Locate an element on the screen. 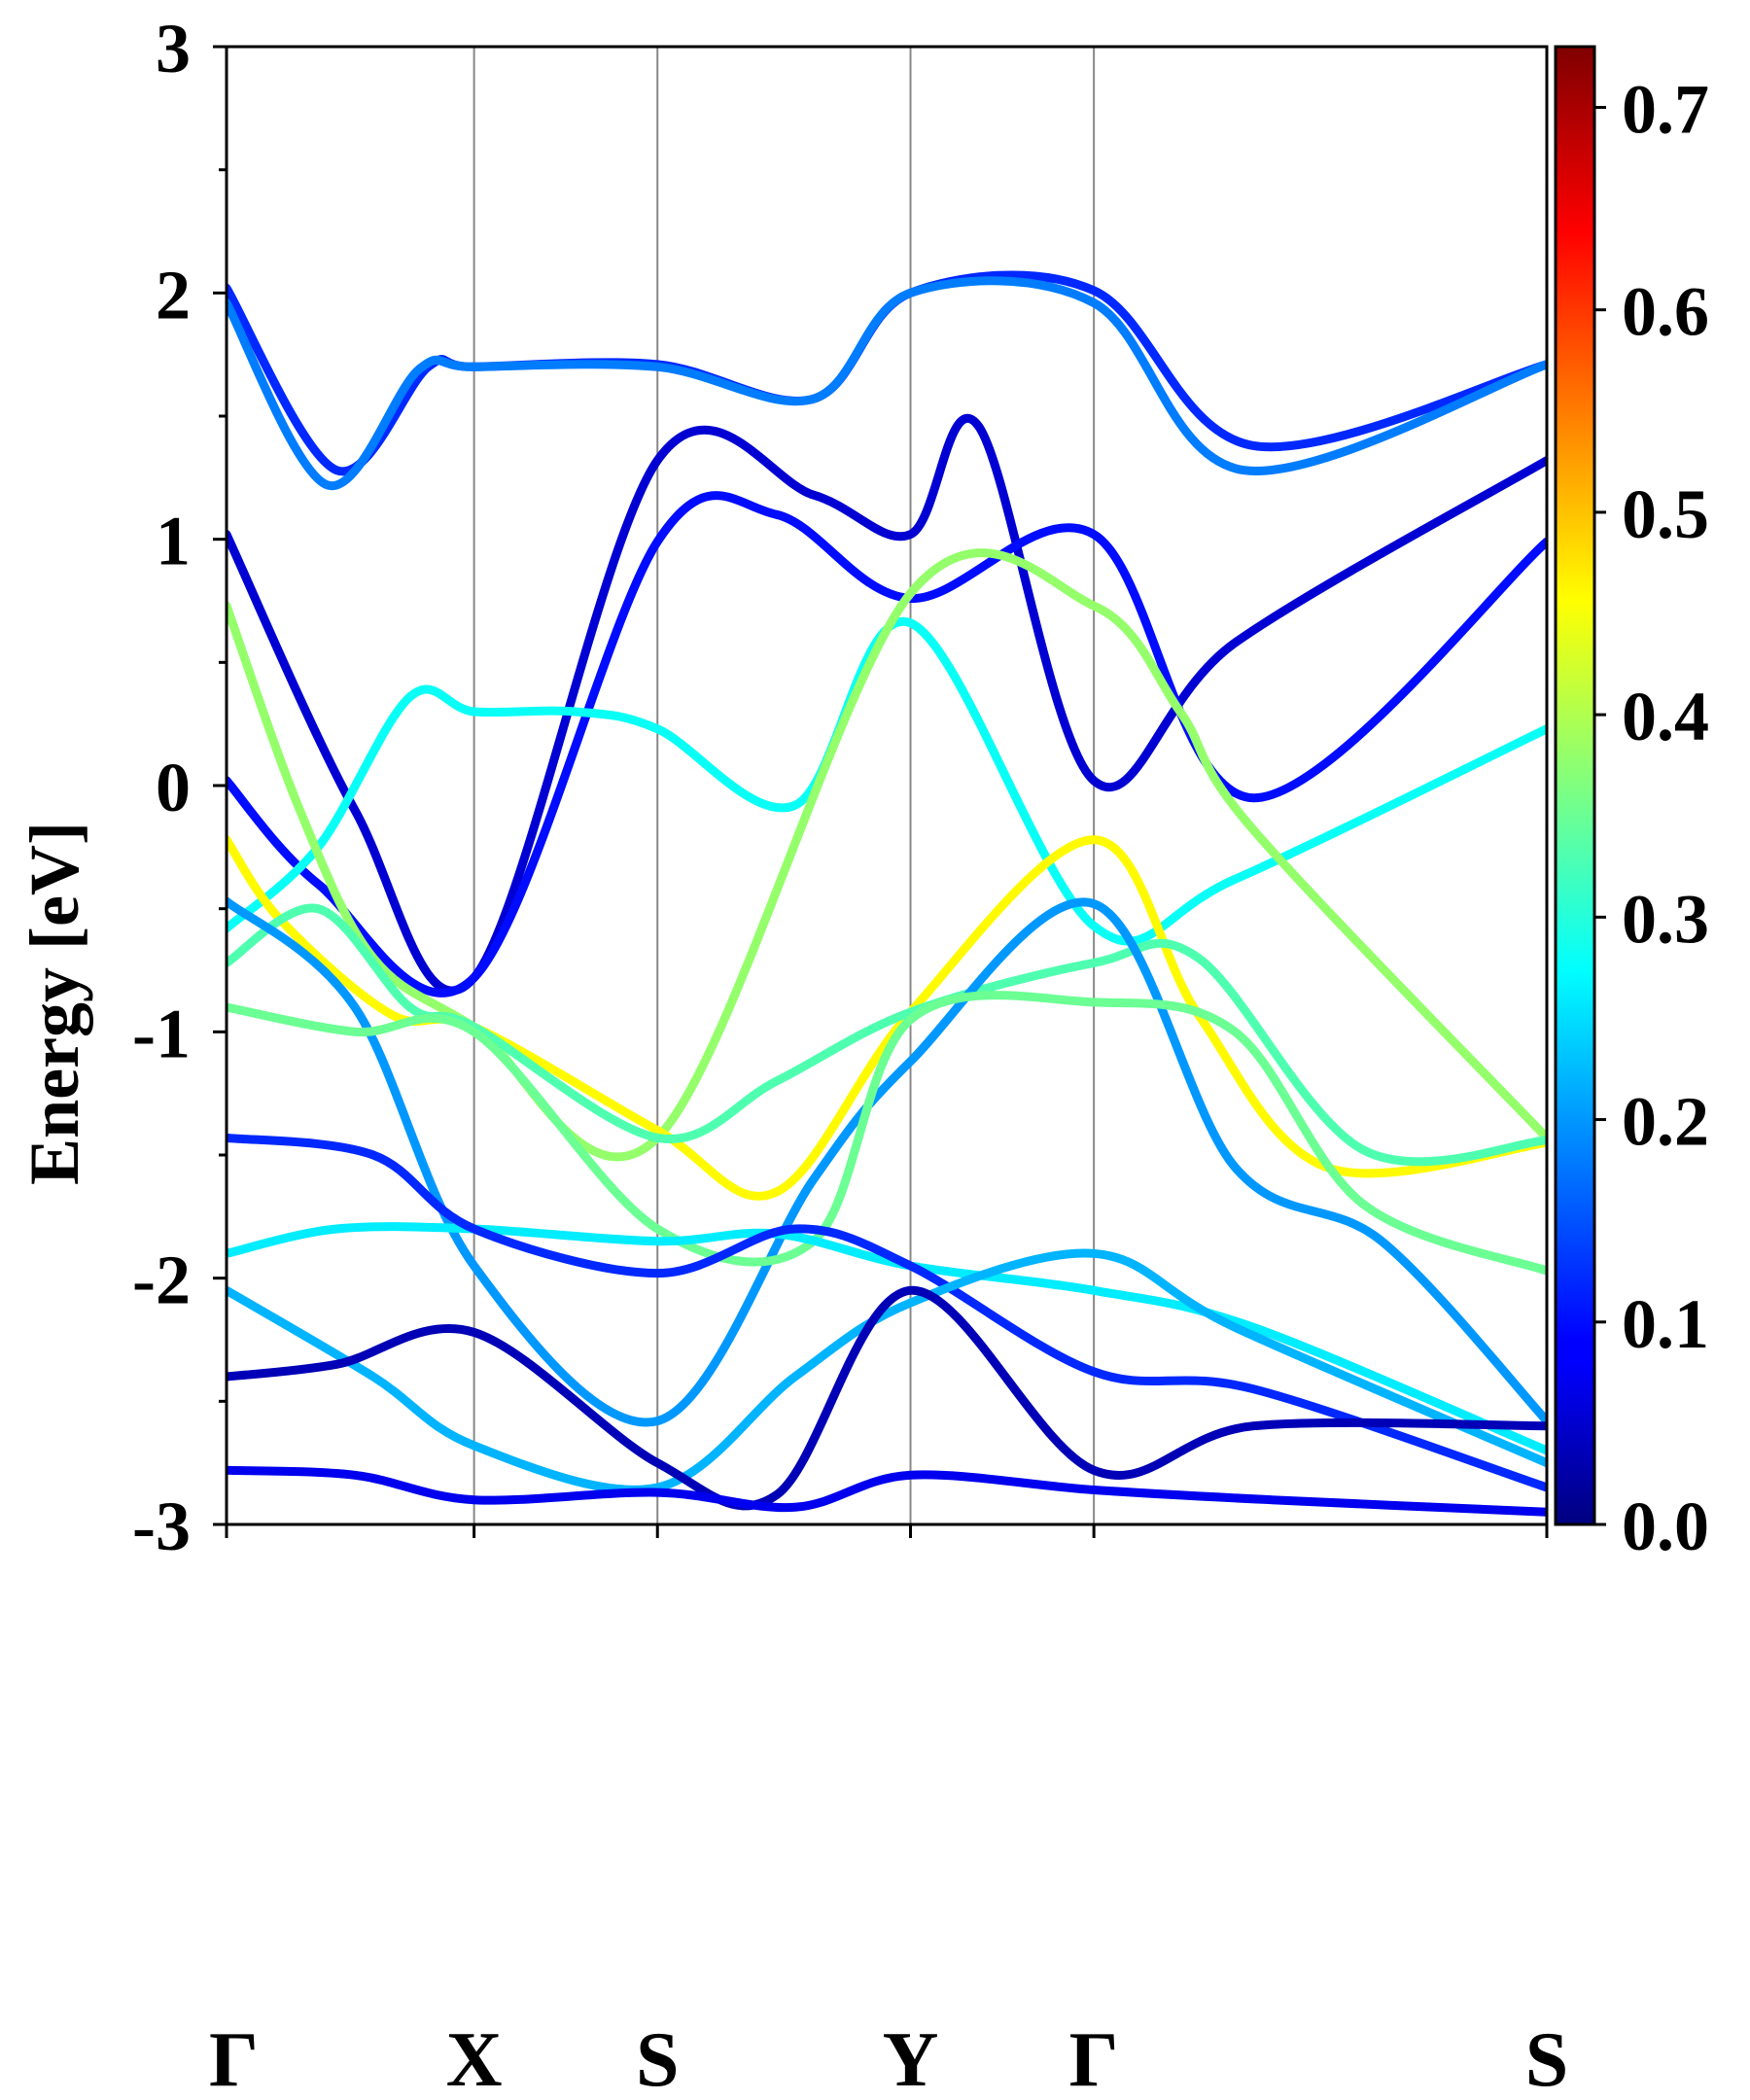 This screenshot has height=2100, width=1750. y-tick-label: -1 is located at coordinates (161, 1033).